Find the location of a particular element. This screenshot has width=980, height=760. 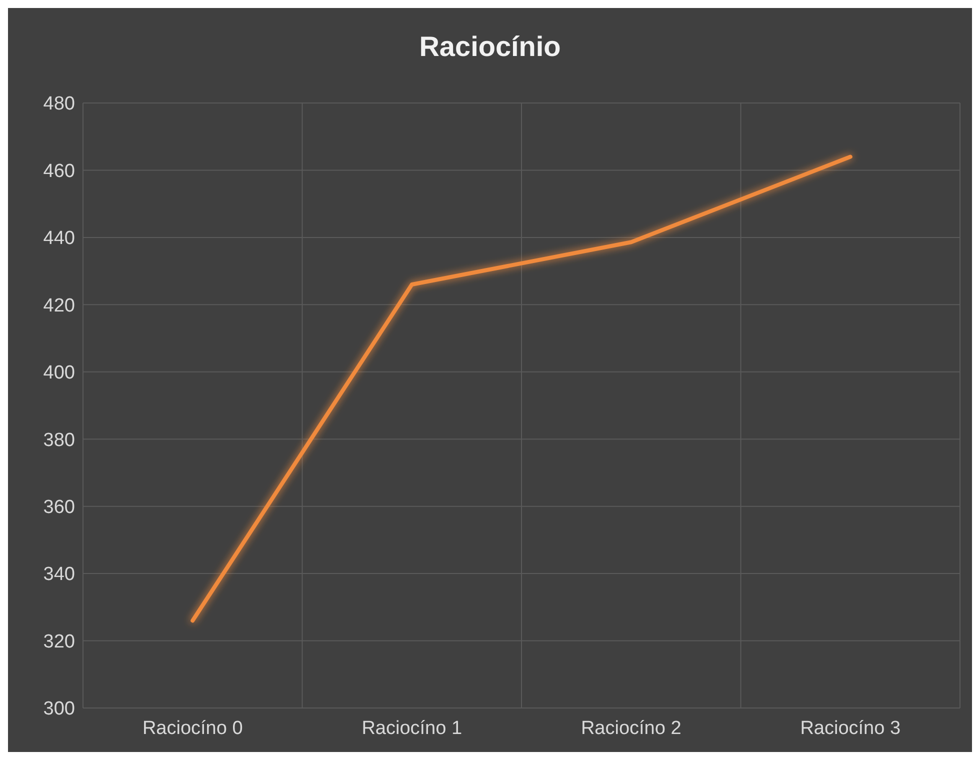

y-tick-label: 320 is located at coordinates (59, 641).